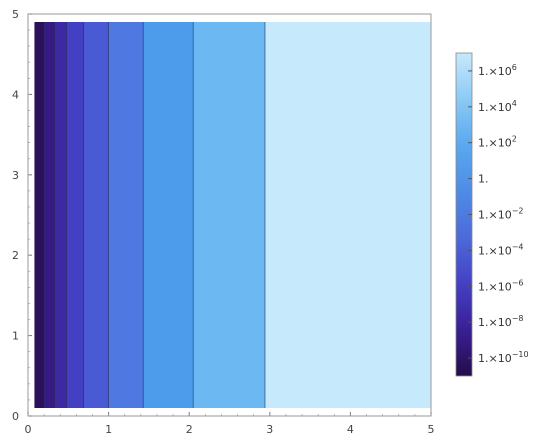  What do you see at coordinates (22, 215) in the screenshot?
I see `y-axis: 0 1 2 3 4 5` at bounding box center [22, 215].